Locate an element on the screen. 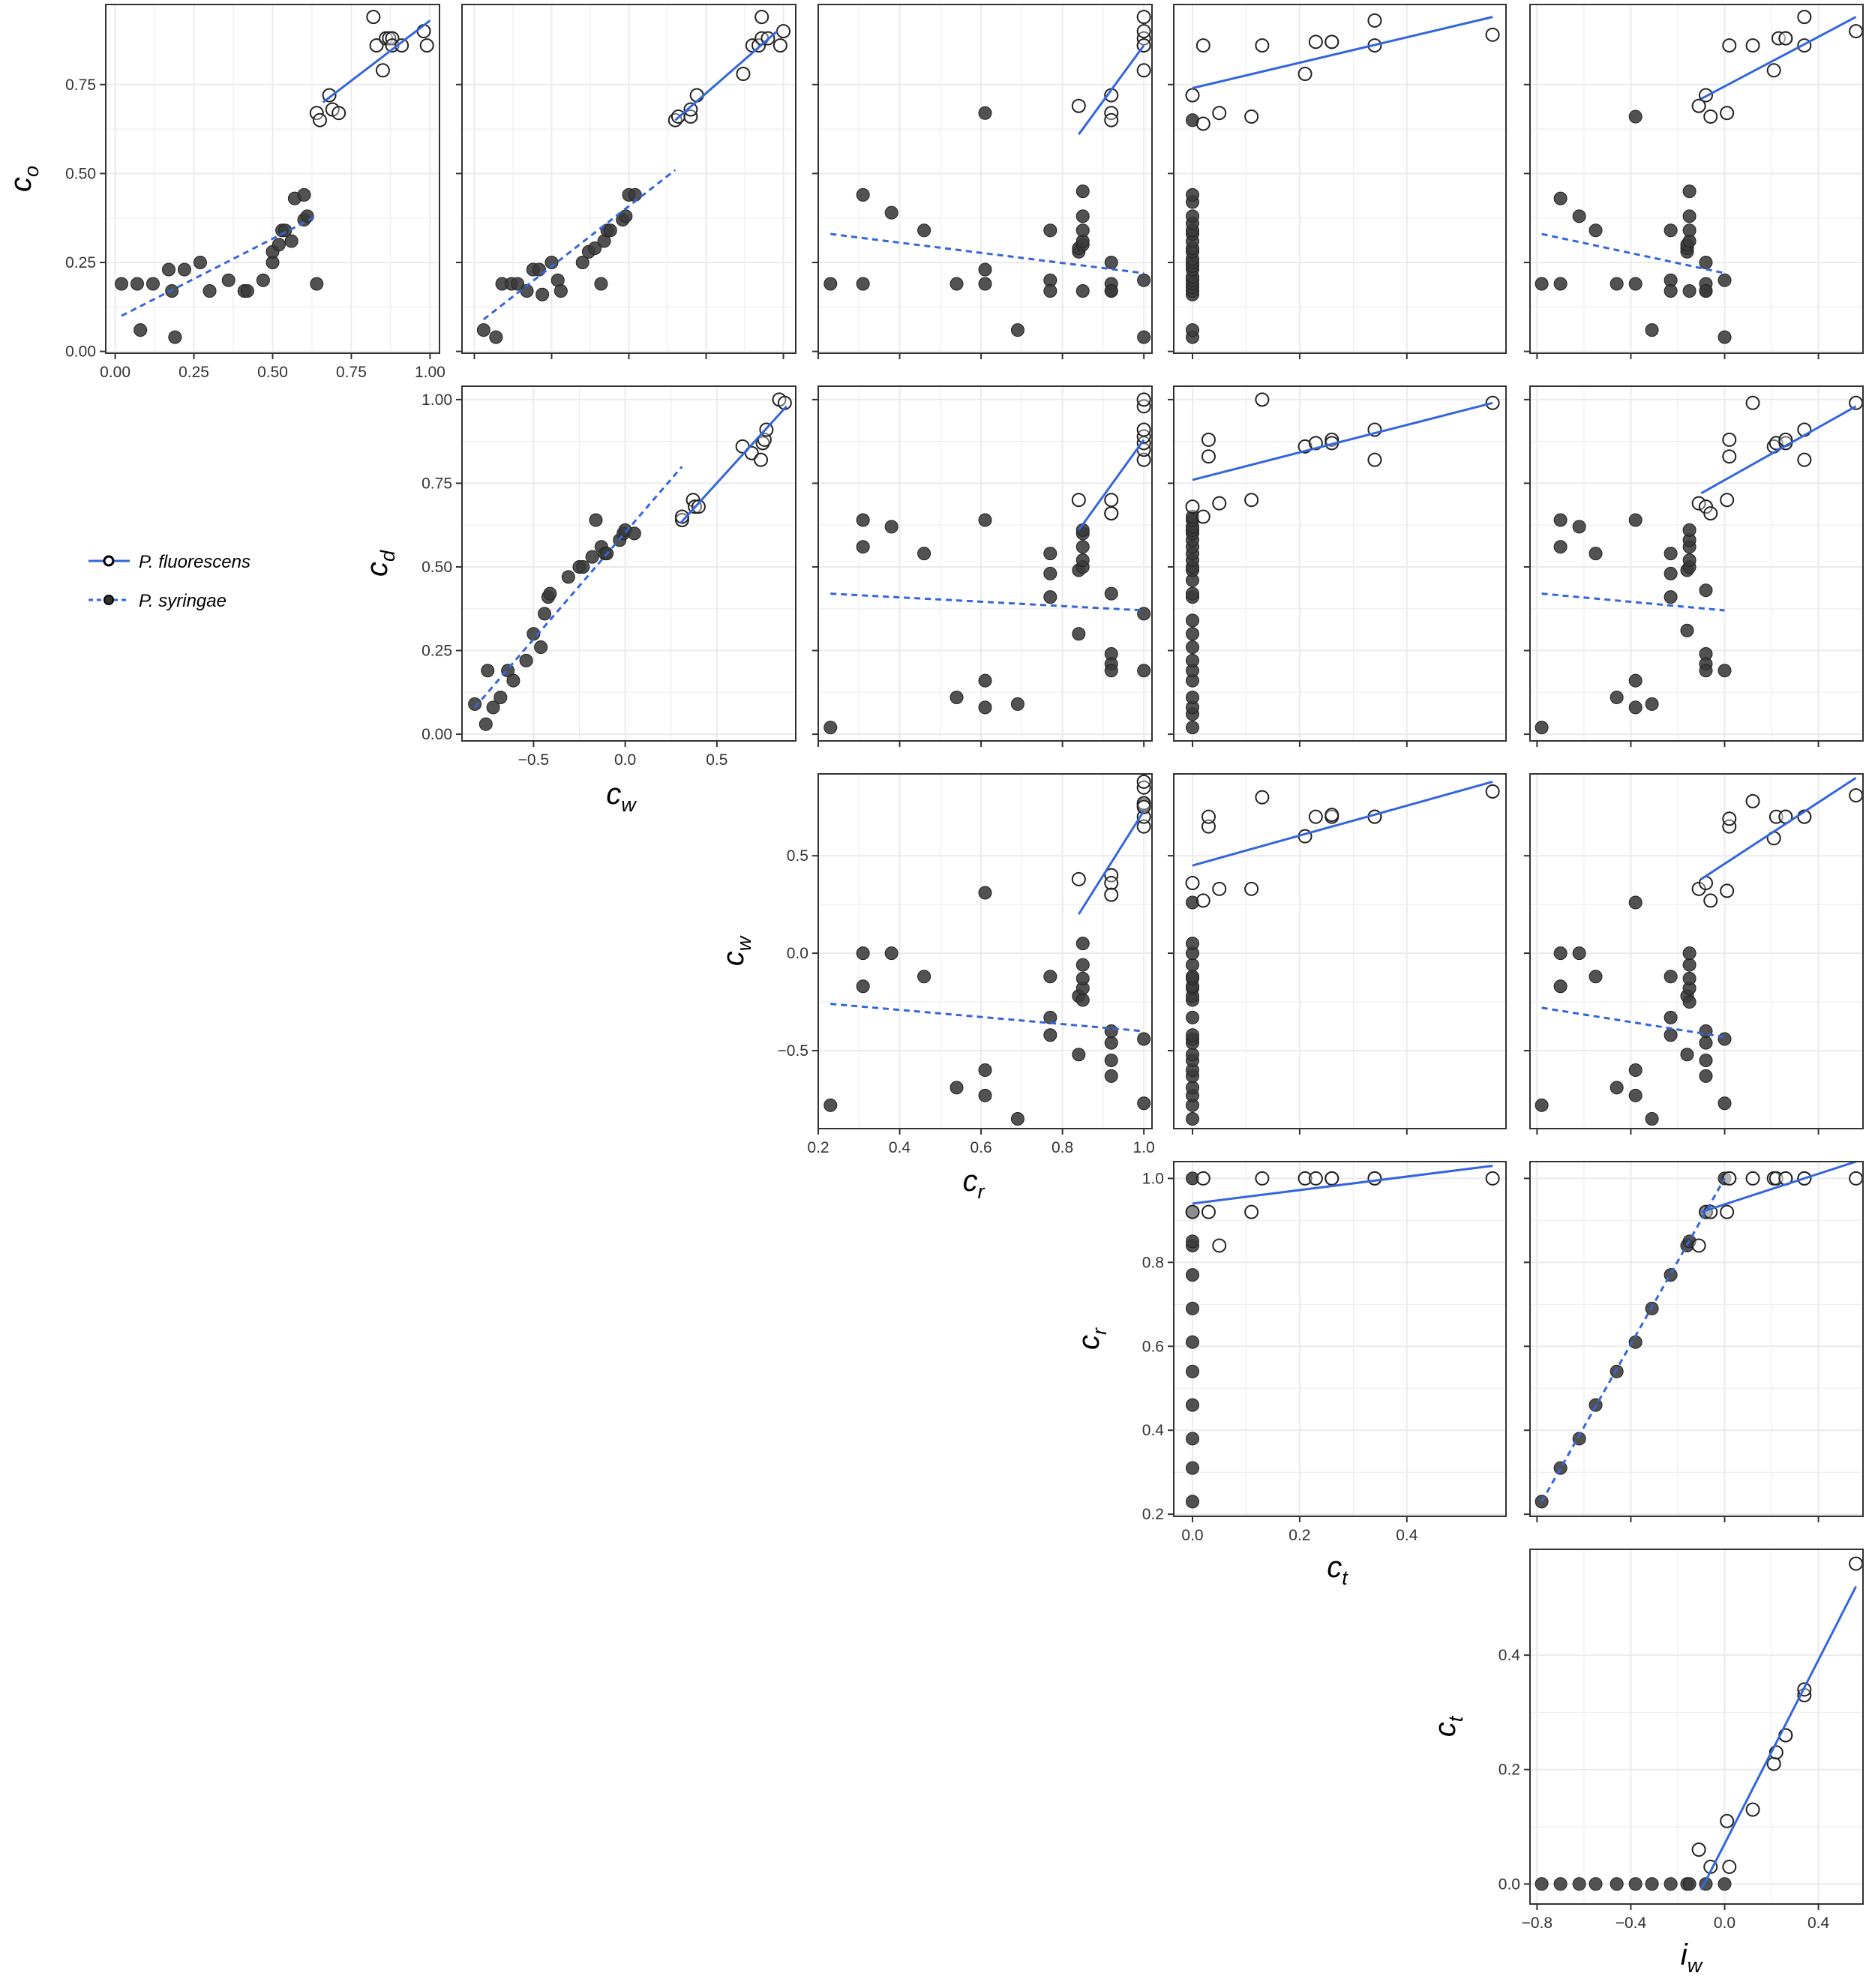 The image size is (1866, 1988). syringae-fit-line is located at coordinates (987, 253).